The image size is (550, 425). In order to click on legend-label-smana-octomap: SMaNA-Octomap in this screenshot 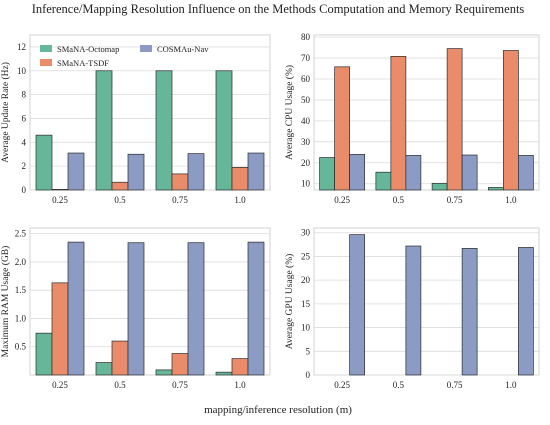, I will do `click(88, 49)`.